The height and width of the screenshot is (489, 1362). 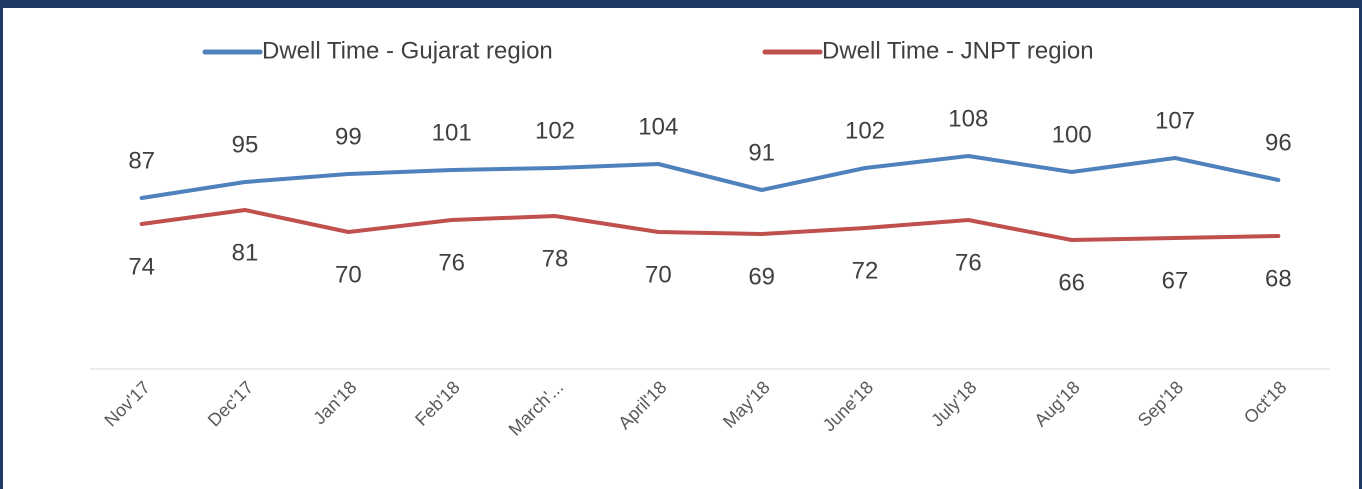 I want to click on x-tick-label: Dec'17, so click(x=230, y=403).